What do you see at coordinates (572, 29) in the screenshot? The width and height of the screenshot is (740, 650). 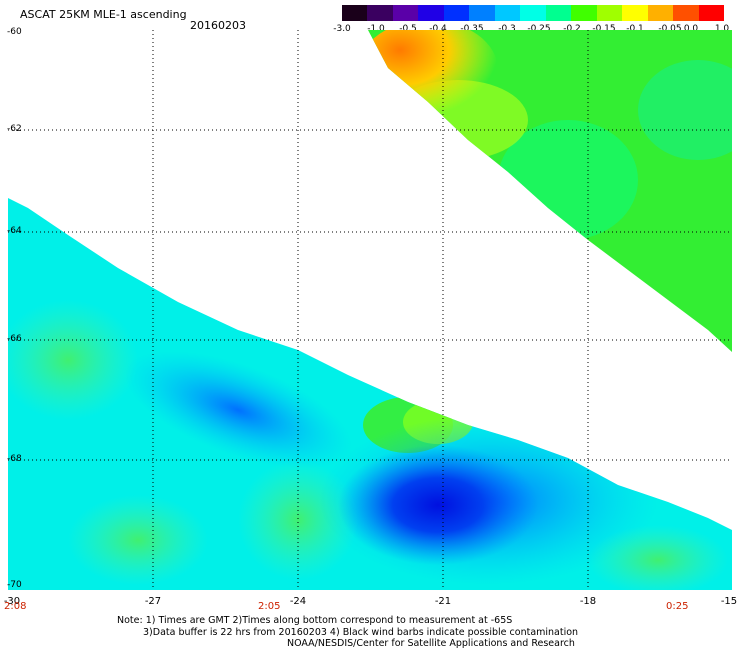 I see `colorbar-tick: -0.2` at bounding box center [572, 29].